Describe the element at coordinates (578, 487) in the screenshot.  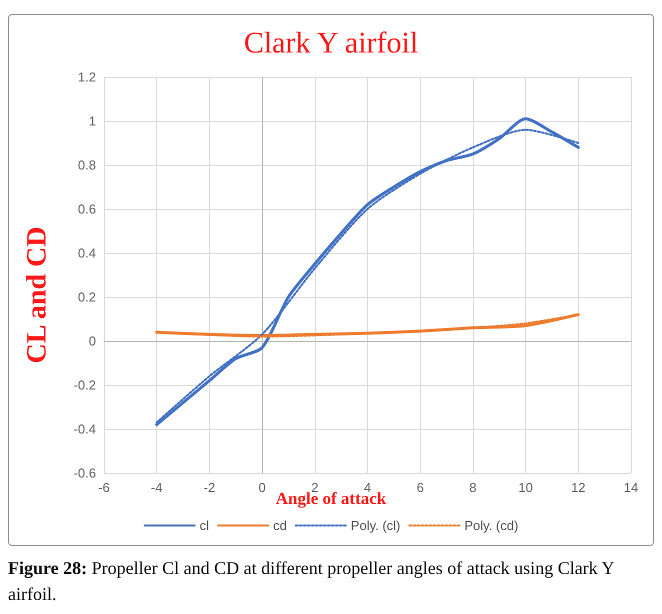
I see `x-tick-label: 12` at that location.